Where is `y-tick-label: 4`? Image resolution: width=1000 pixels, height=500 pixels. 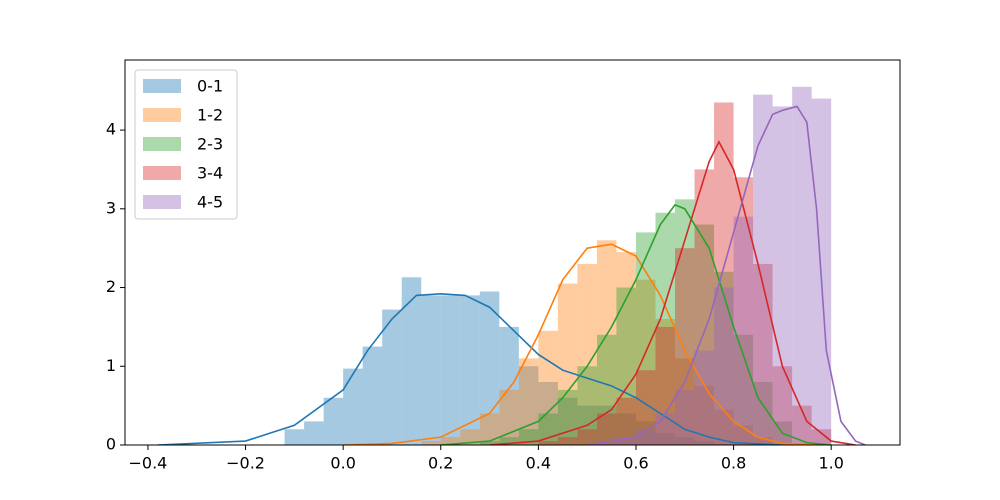 y-tick-label: 4 is located at coordinates (111, 129).